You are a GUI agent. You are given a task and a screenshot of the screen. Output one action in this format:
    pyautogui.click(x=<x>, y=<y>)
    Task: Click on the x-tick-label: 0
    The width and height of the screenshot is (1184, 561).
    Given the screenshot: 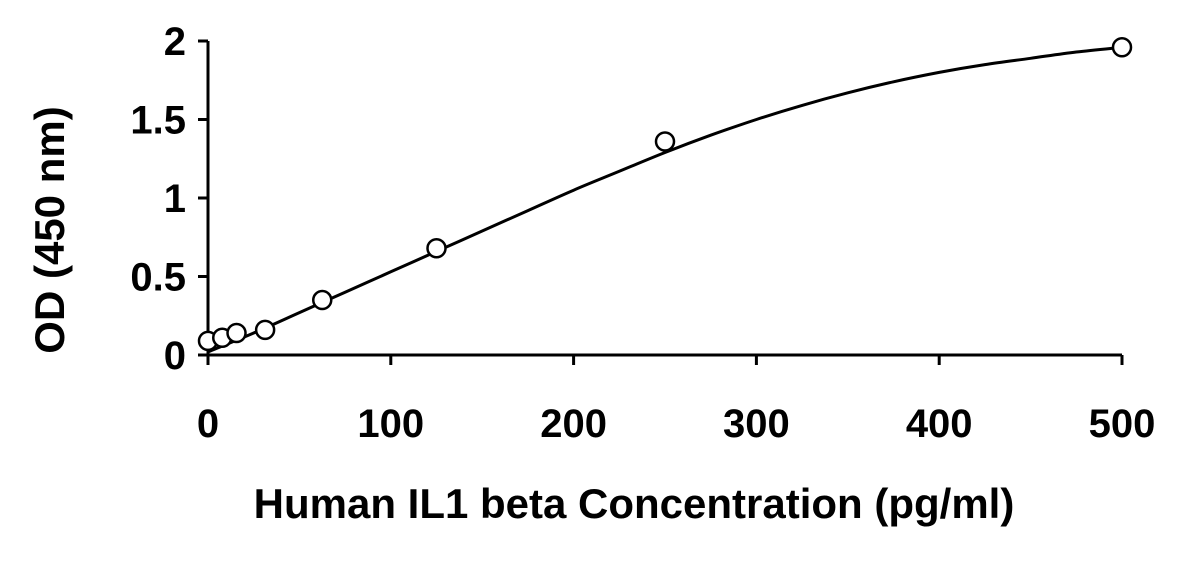 What is the action you would take?
    pyautogui.click(x=208, y=424)
    